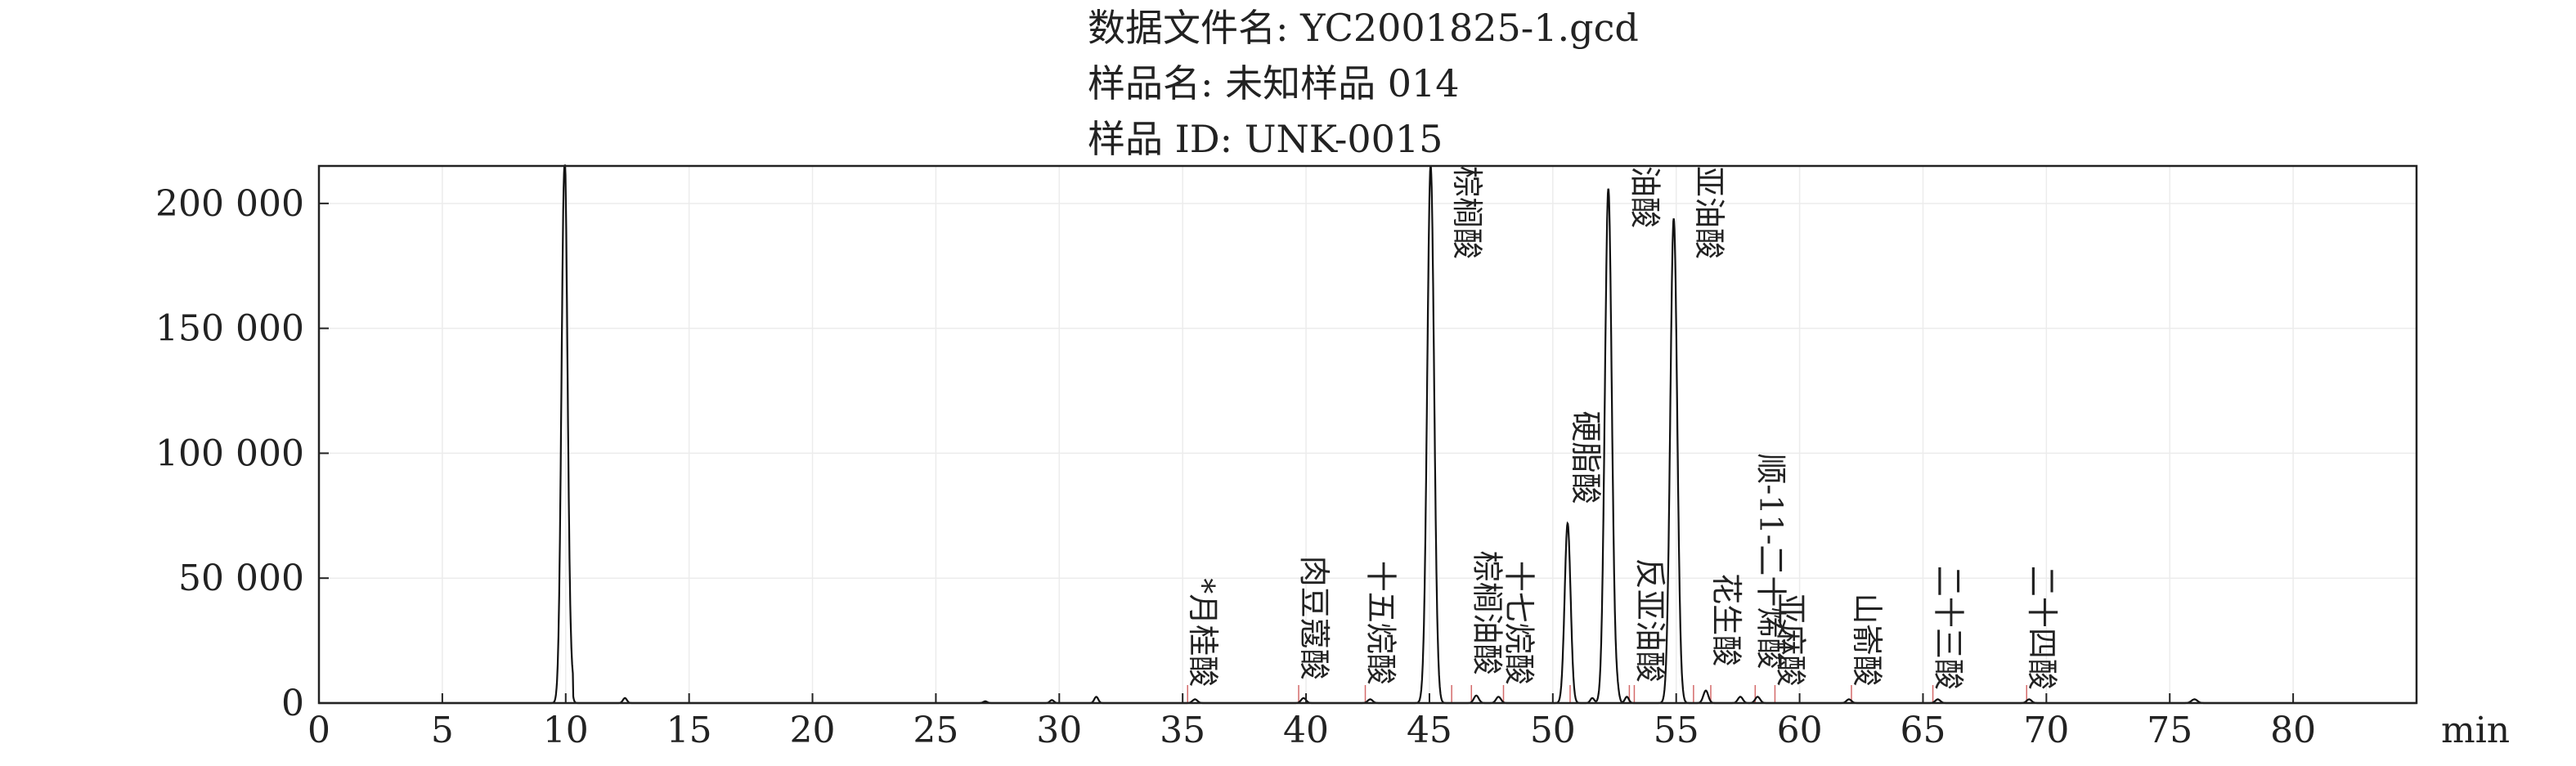 This screenshot has width=2576, height=766. What do you see at coordinates (1709, 212) in the screenshot?
I see `peak-label: 亚油酸` at bounding box center [1709, 212].